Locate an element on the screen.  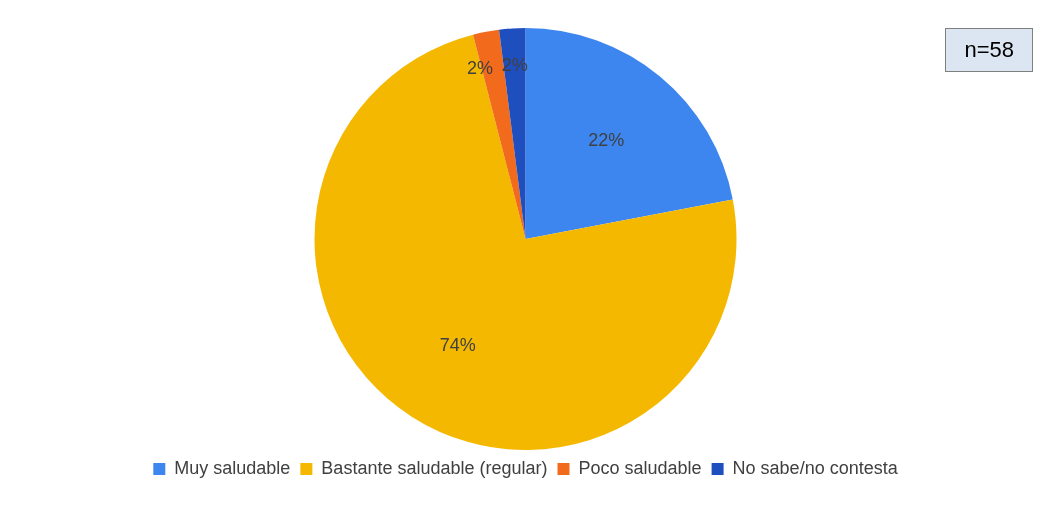
text: n=58 is located at coordinates (989, 50).